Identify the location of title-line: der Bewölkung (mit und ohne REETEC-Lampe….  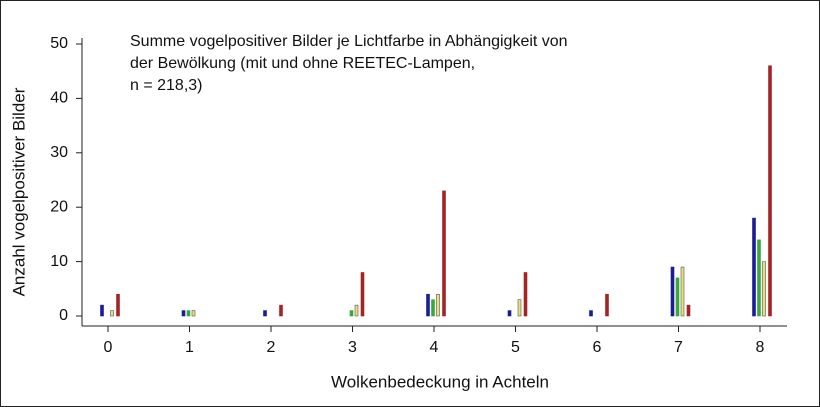
(302, 63).